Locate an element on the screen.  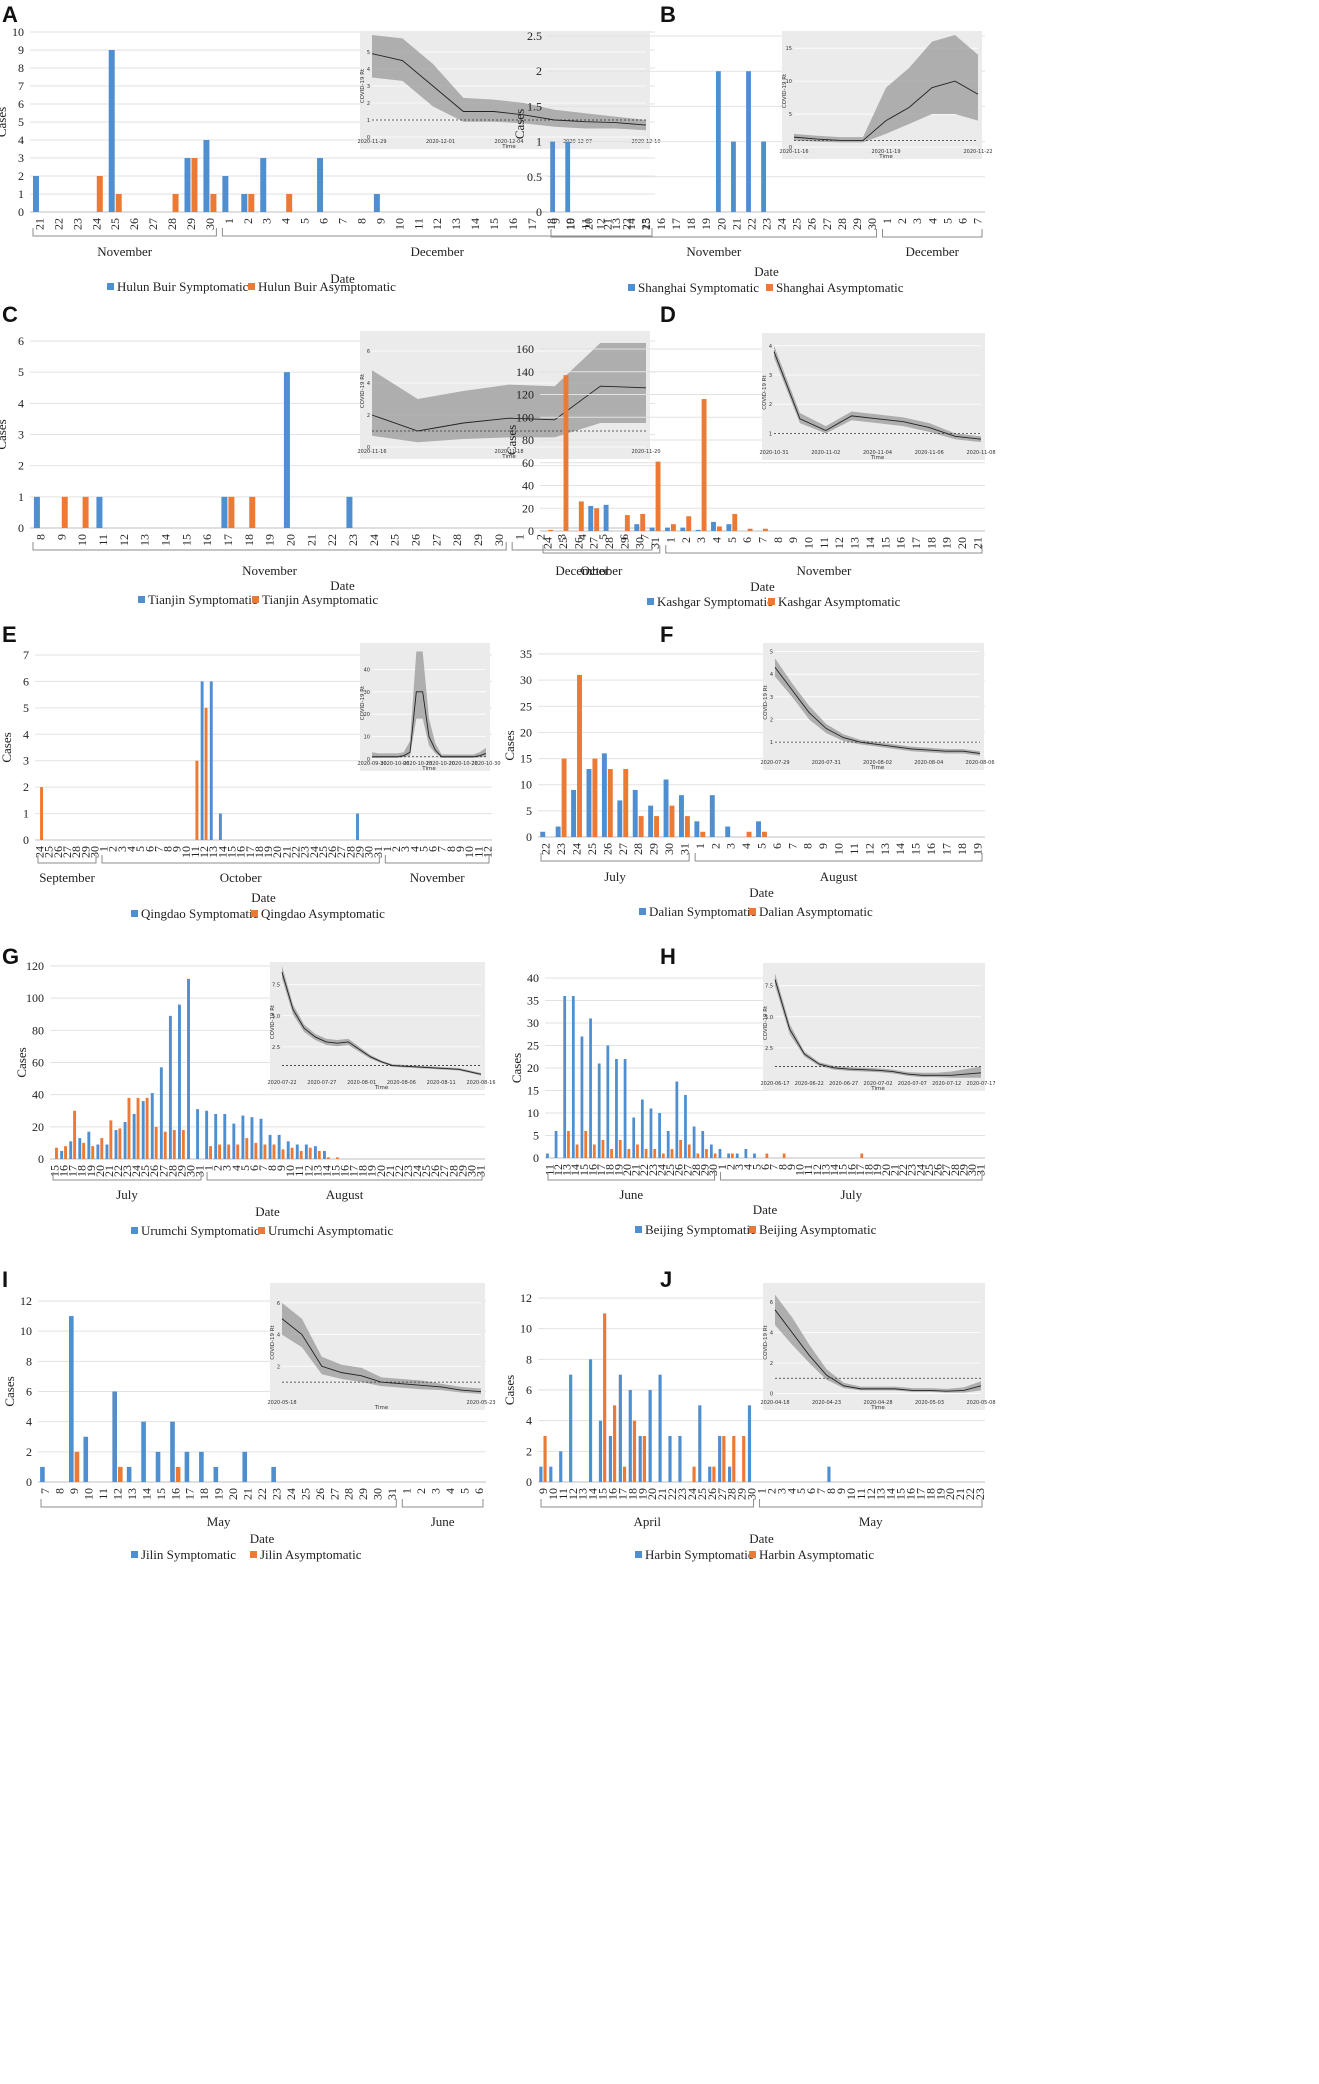
rt-inset: 6 4 2 2020-05-18 2020-05-23 Time COVID-19 Rt is located at coordinates (381, 1347).